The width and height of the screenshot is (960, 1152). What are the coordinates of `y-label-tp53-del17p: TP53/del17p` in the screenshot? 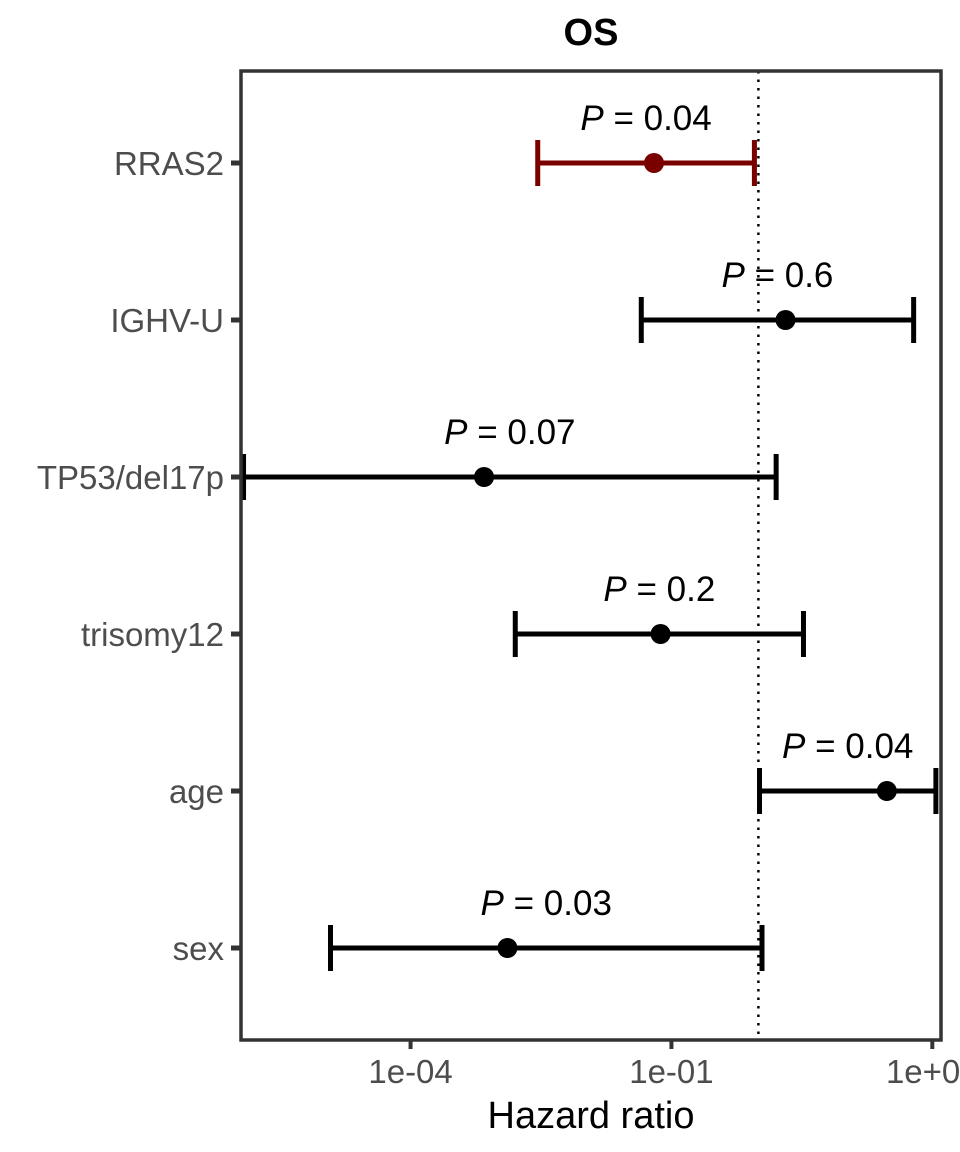 It's located at (130, 477).